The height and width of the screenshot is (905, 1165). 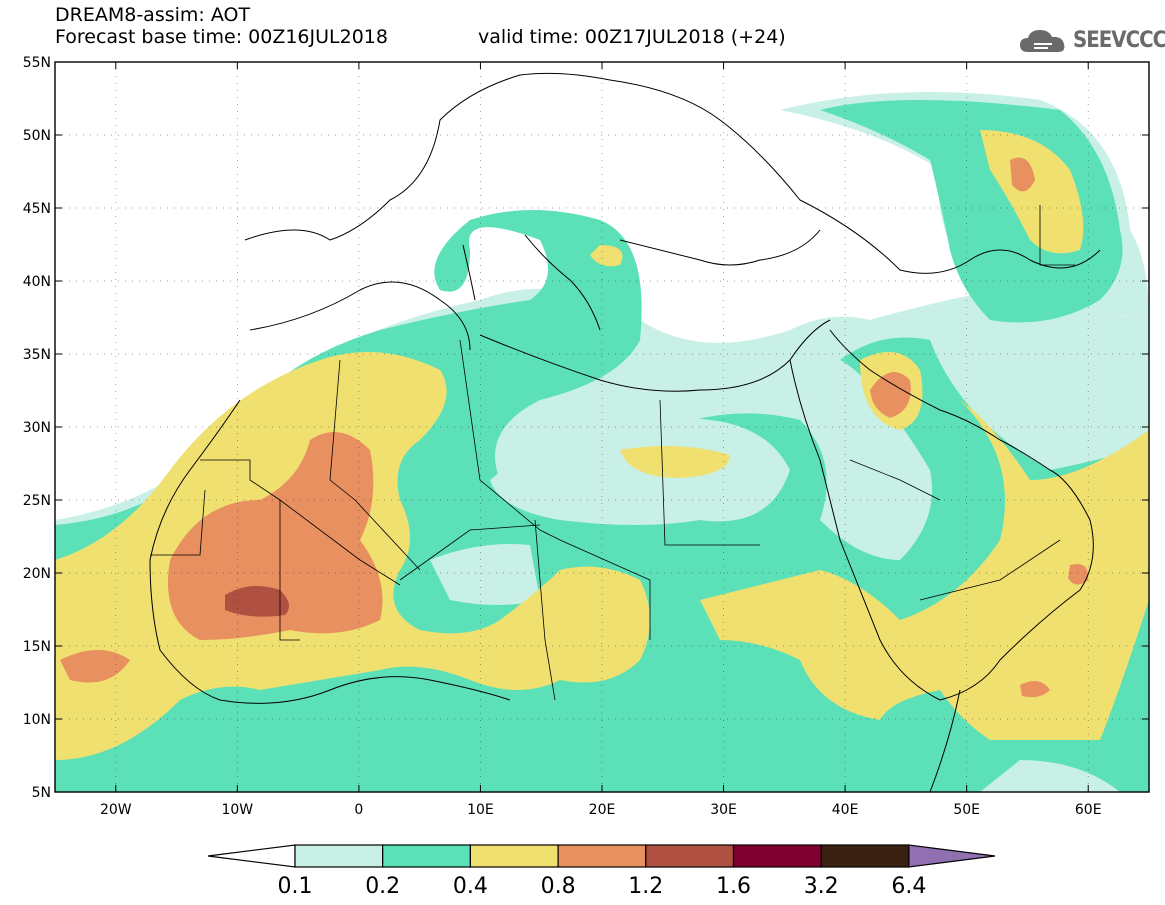 What do you see at coordinates (221, 37) in the screenshot?
I see `base-time-label: Forecast base time: 00Z16JUL2018` at bounding box center [221, 37].